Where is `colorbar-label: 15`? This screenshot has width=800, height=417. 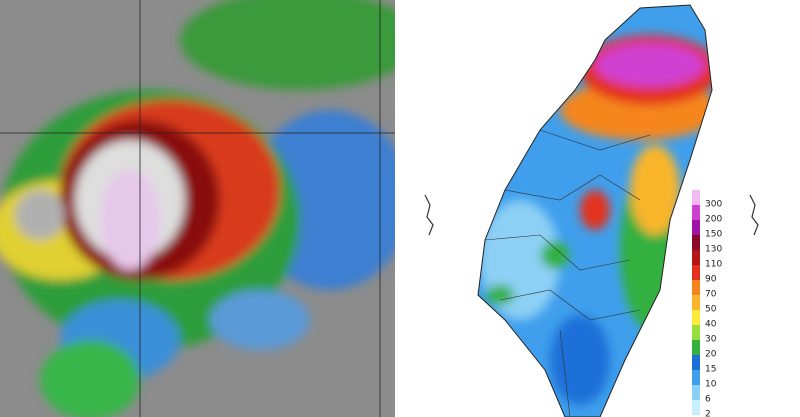 colorbar-label: 15 is located at coordinates (710, 370).